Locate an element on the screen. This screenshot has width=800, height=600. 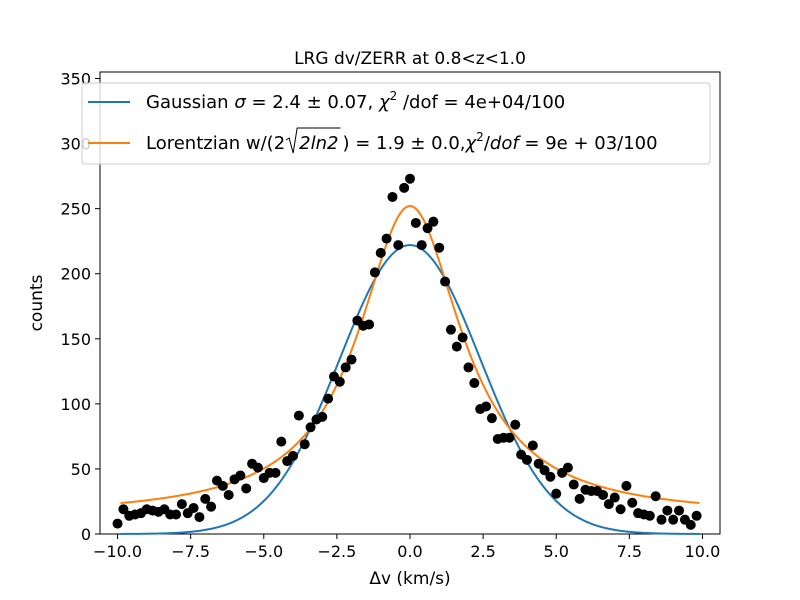
x-tick-label: −7.5 is located at coordinates (190, 551).